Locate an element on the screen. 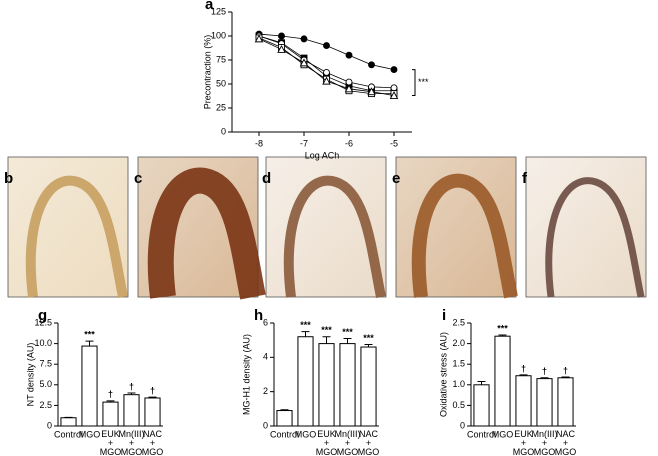  panel-label: g is located at coordinates (42, 315).